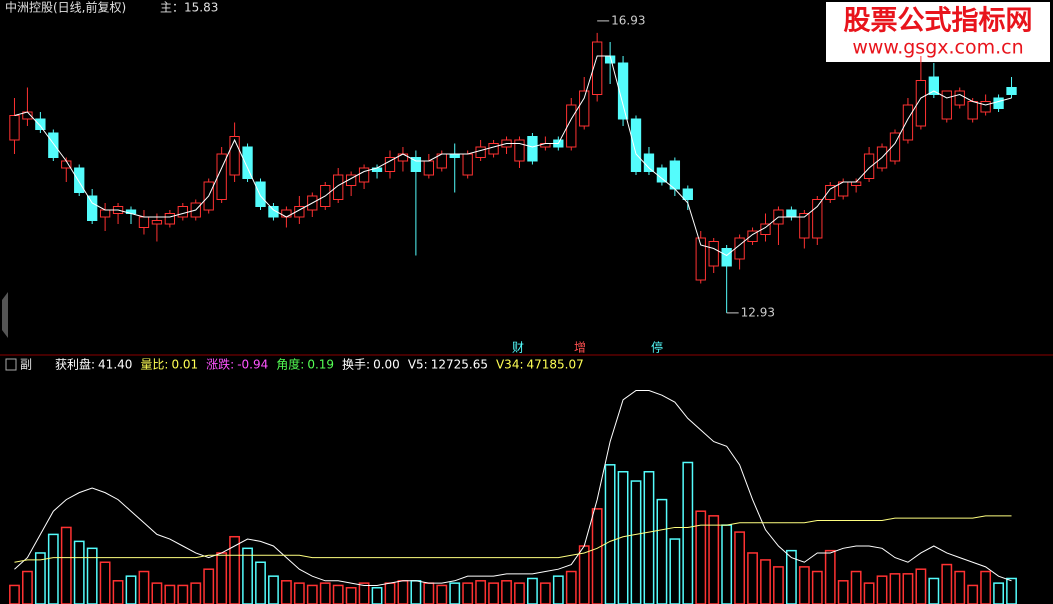  I want to click on readout-label: V34:, so click(510, 365).